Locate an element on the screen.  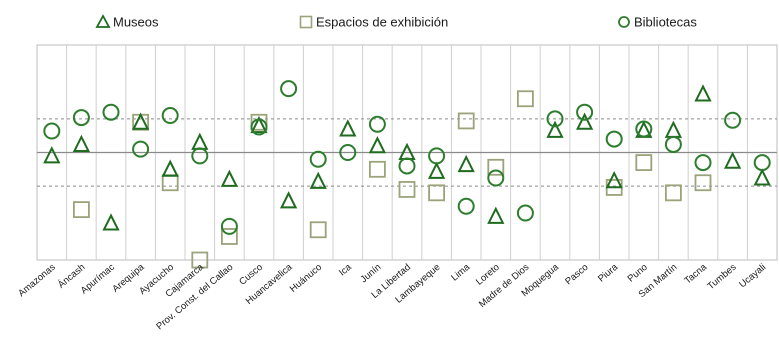
x-tick-label: Ica is located at coordinates (345, 269).